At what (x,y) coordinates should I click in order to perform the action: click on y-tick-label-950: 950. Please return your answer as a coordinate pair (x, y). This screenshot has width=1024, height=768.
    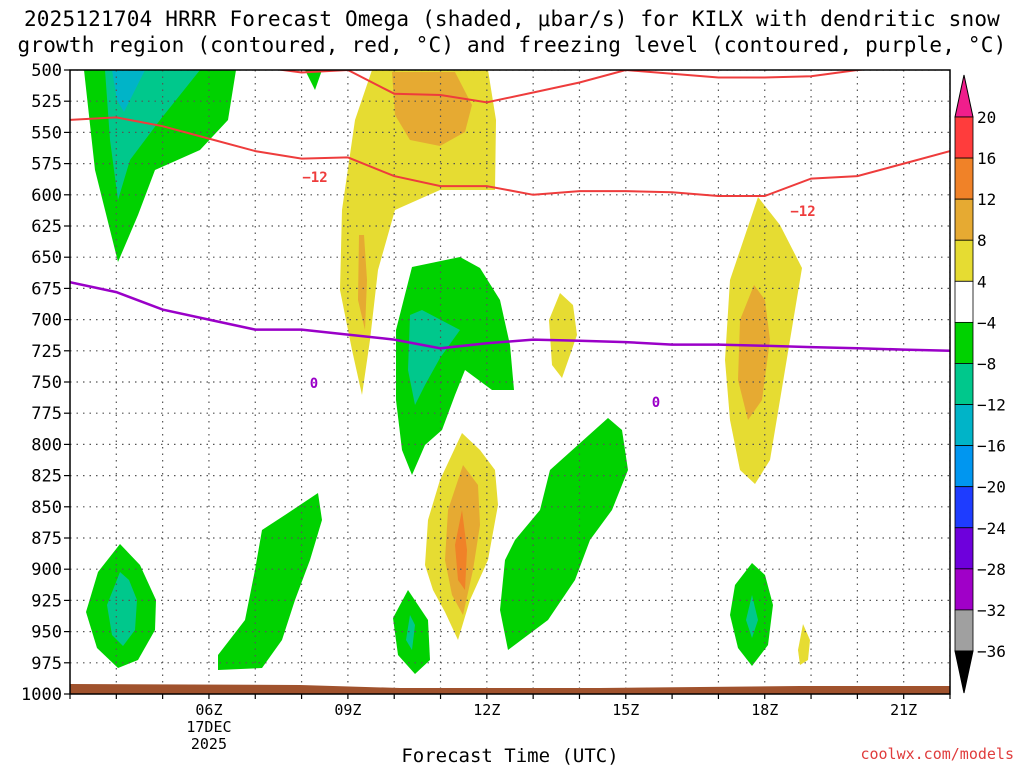
    Looking at the image, I should click on (46, 633).